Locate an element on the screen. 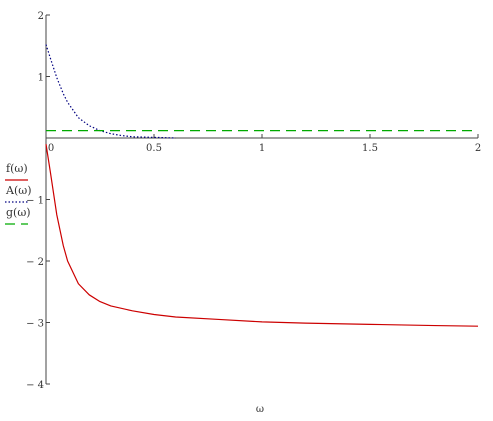 This screenshot has width=493, height=421. y-tick-label: − 1 is located at coordinates (35, 201).